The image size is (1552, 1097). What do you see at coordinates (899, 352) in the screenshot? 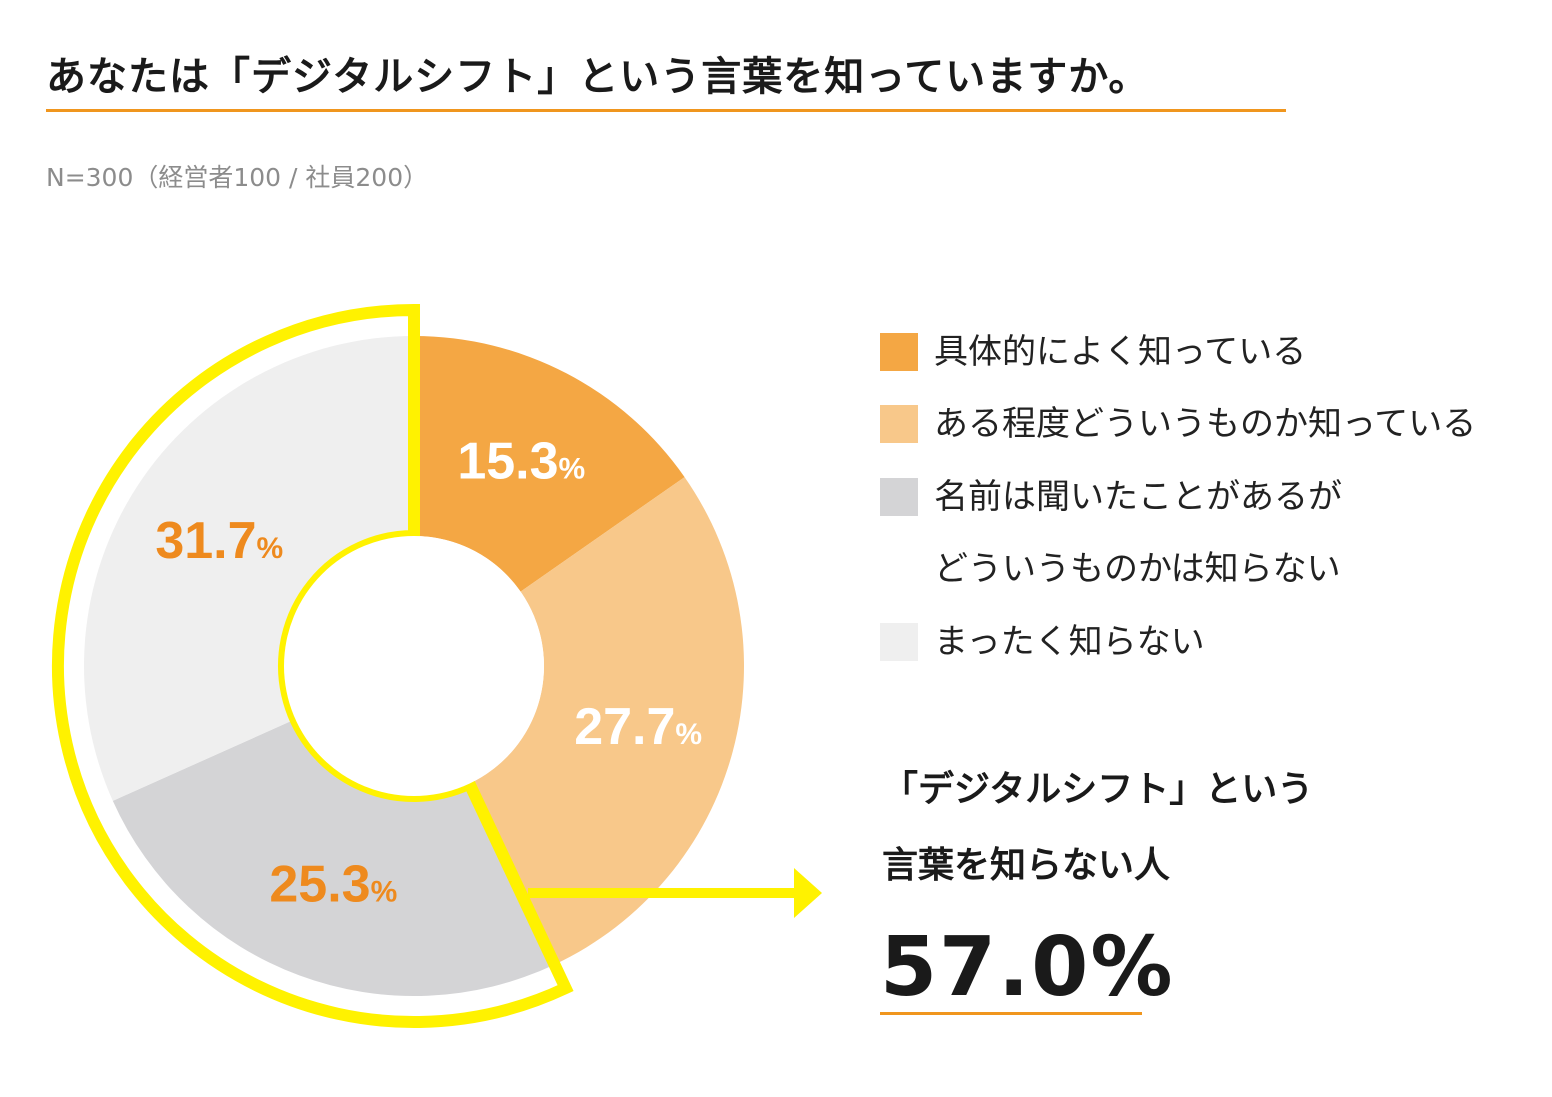
I see `legend-swatch-well-known` at bounding box center [899, 352].